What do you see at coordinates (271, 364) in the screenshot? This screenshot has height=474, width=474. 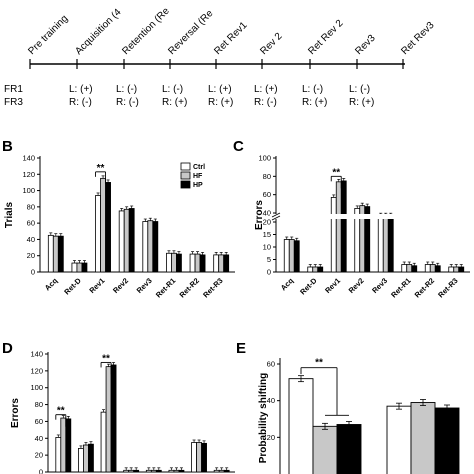 I see `panel-e-y-tick-label: 60` at bounding box center [271, 364].